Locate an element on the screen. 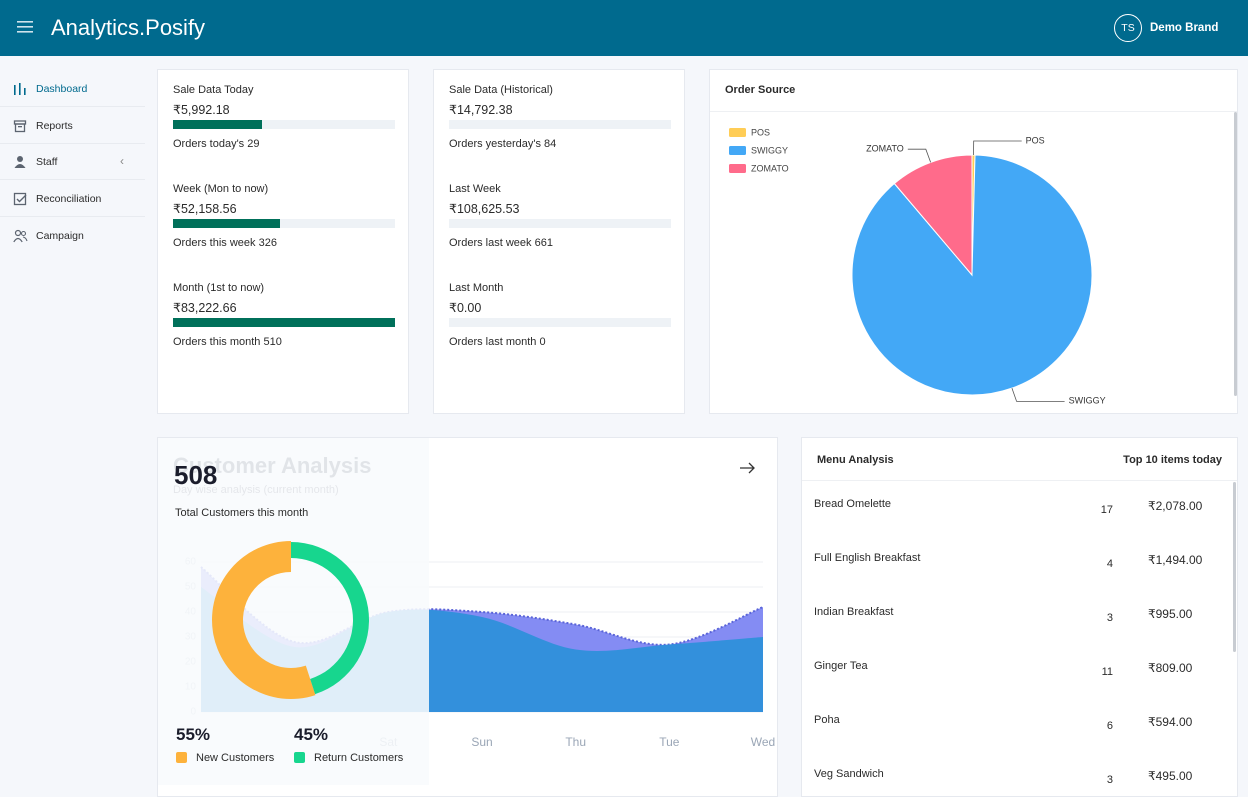 Image resolution: width=1248 pixels, height=797 pixels. pie-chart: POS SWIGGY ZOMATO POS SWIGGY ZOMATO is located at coordinates (917, 266).